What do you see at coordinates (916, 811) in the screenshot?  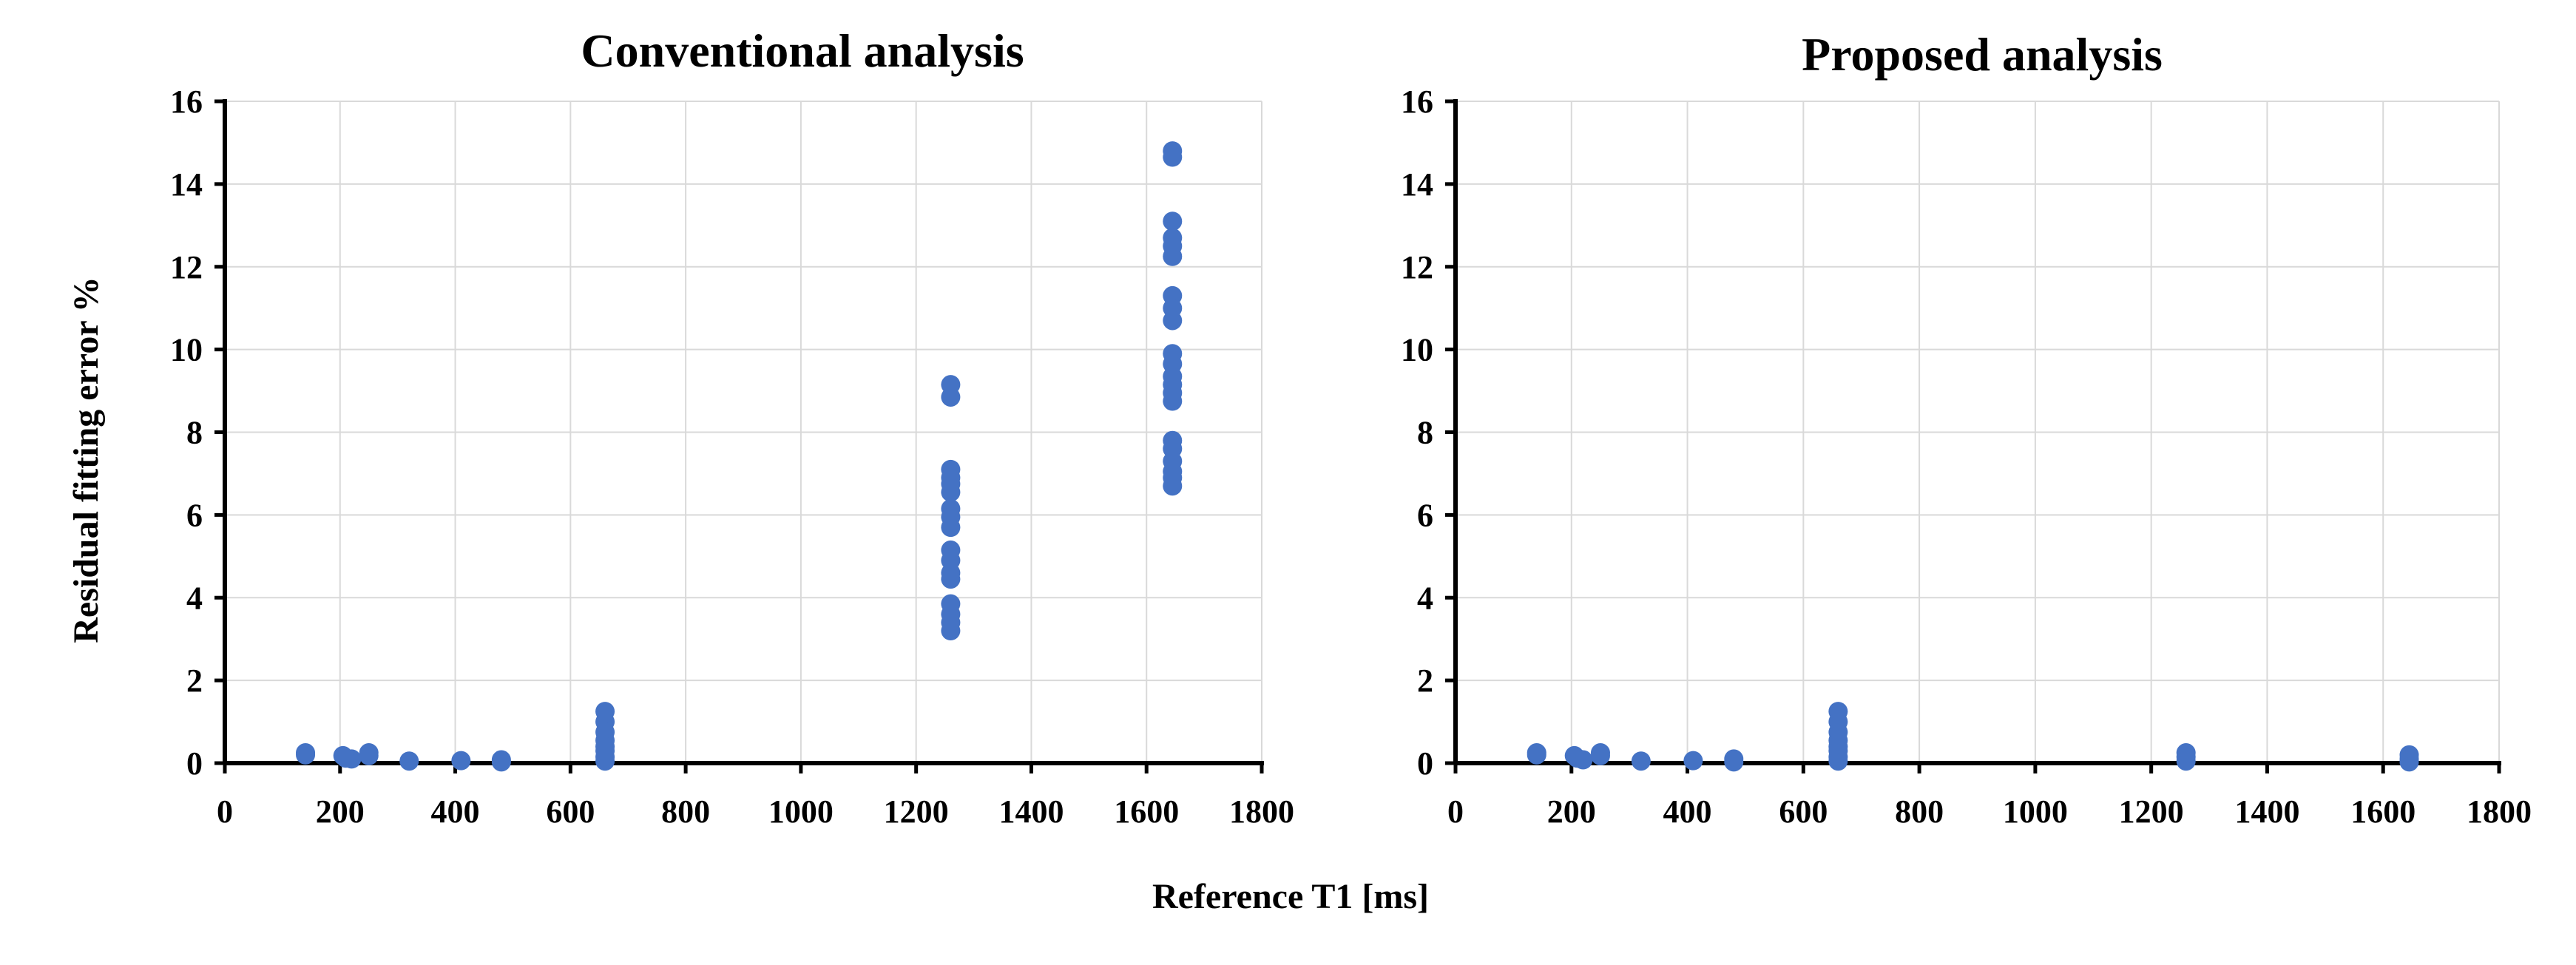 I see `conventional-x-tick-label: 1200` at bounding box center [916, 811].